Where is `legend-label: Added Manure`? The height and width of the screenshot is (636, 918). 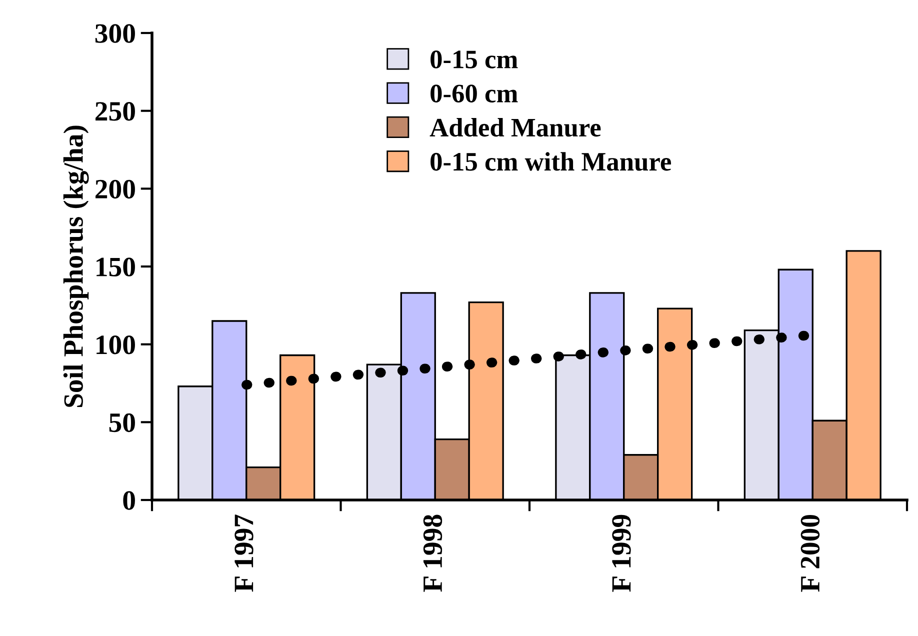 legend-label: Added Manure is located at coordinates (515, 127).